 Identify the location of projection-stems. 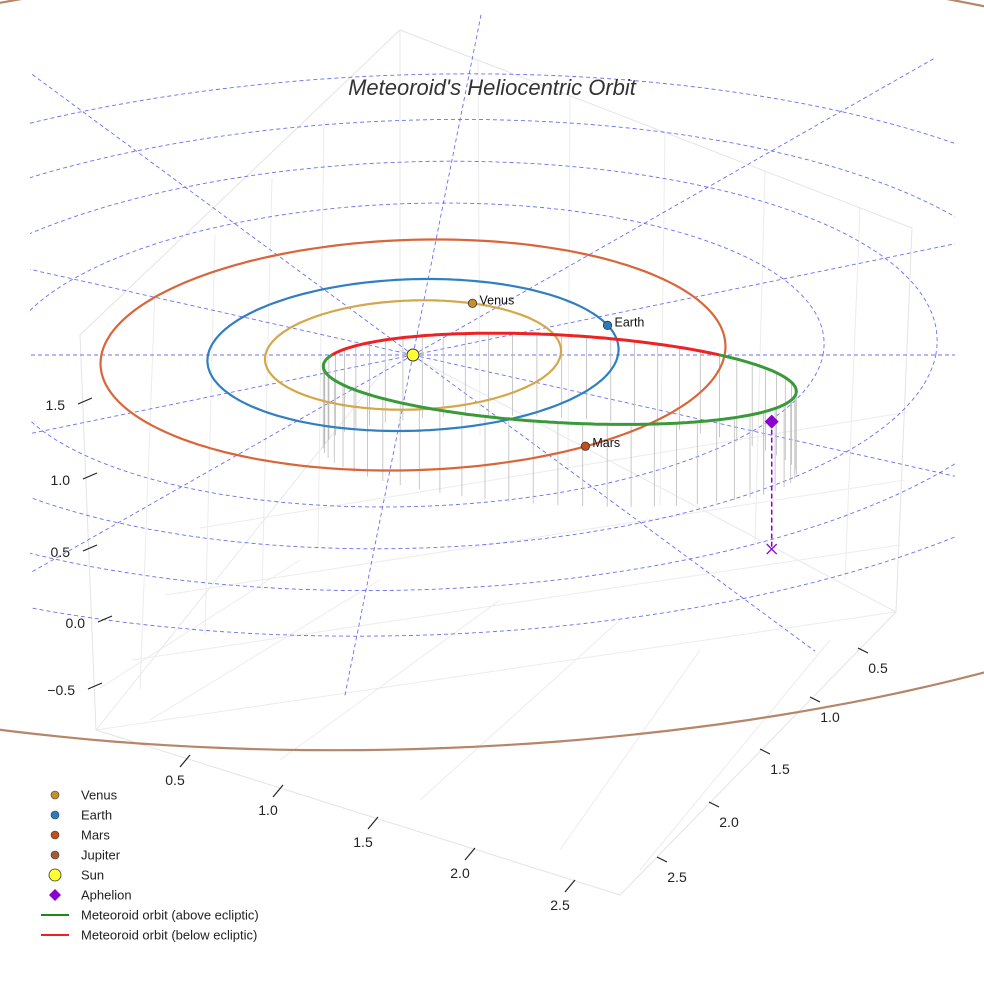
(559, 420).